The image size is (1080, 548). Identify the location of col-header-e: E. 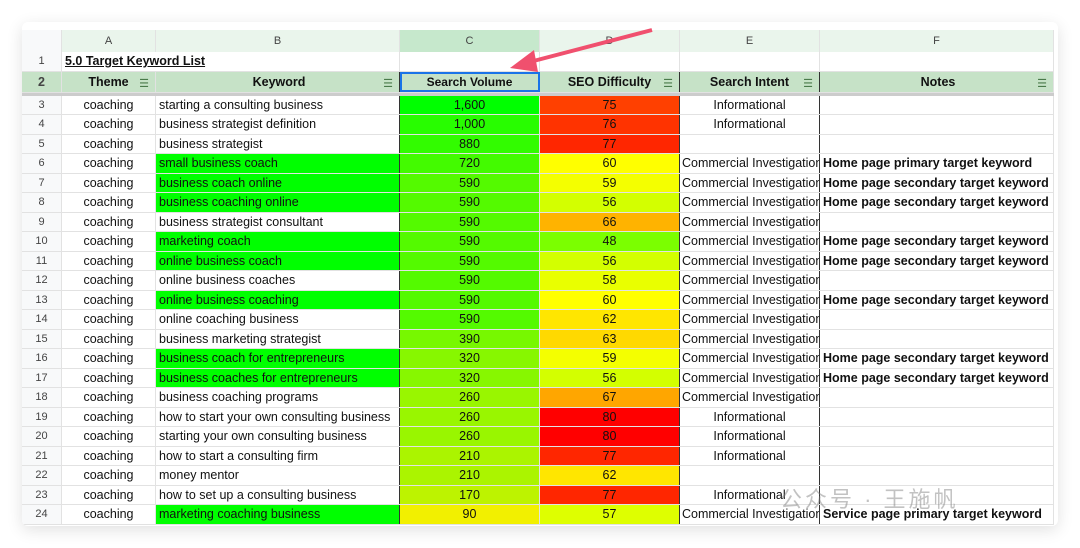
(750, 41).